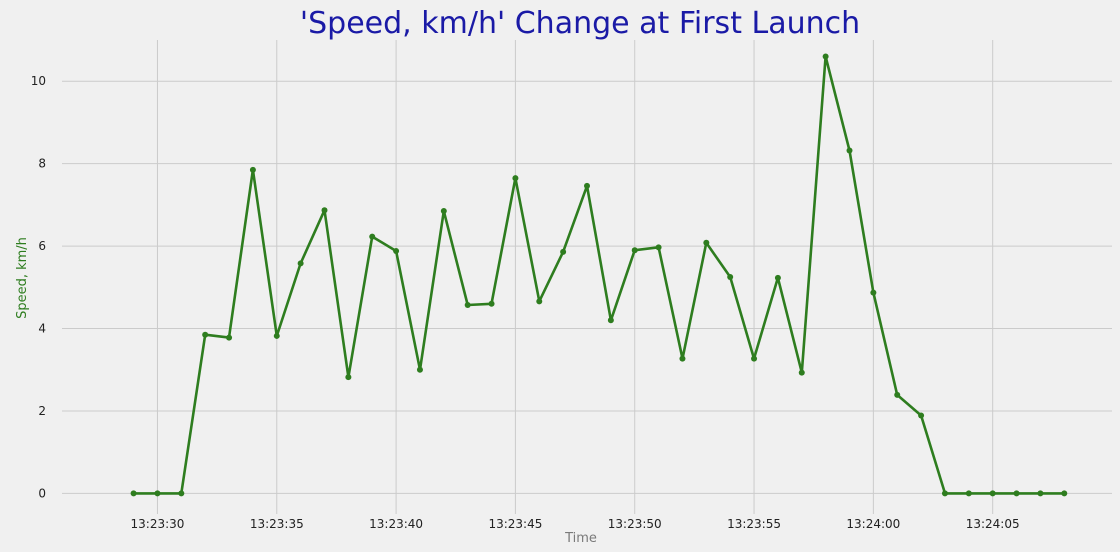 The image size is (1120, 552). What do you see at coordinates (42, 329) in the screenshot?
I see `y-tick-label: 4` at bounding box center [42, 329].